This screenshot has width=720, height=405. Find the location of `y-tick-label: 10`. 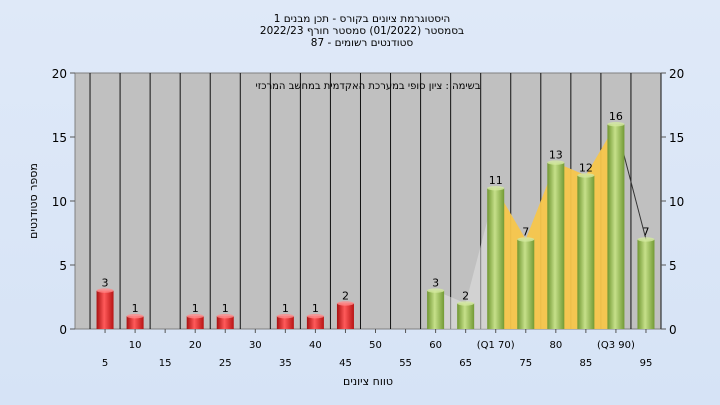

y-tick-label: 10 is located at coordinates (59, 202).